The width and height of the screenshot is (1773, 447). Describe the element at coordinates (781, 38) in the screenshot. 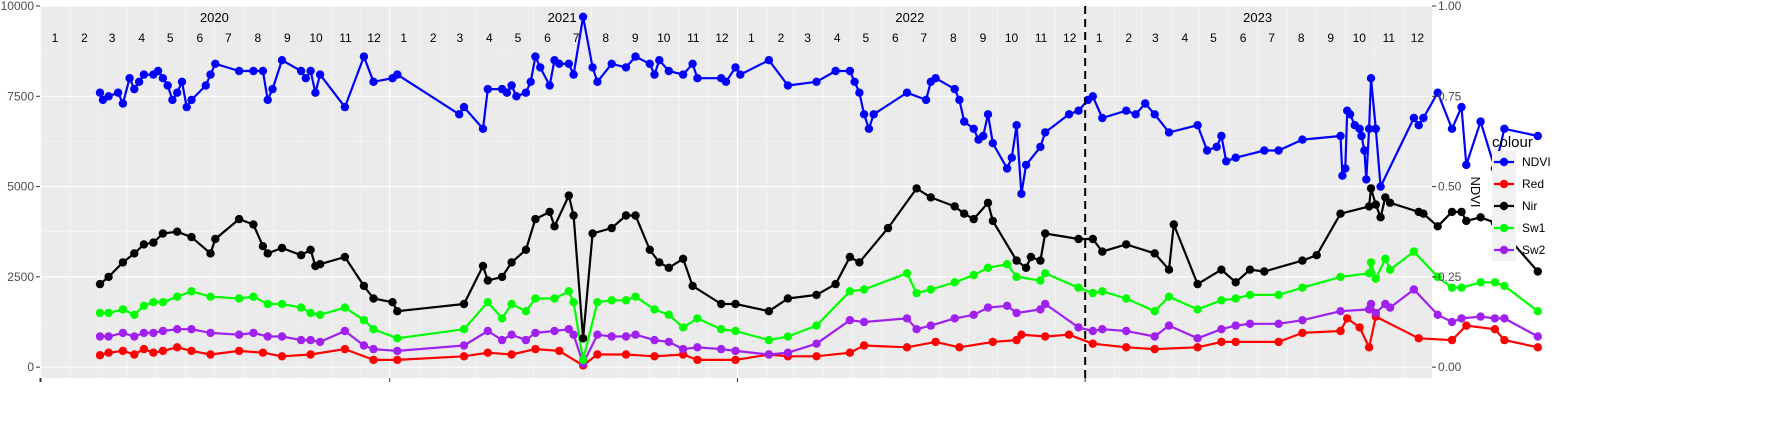

I see `month-label: 2` at that location.